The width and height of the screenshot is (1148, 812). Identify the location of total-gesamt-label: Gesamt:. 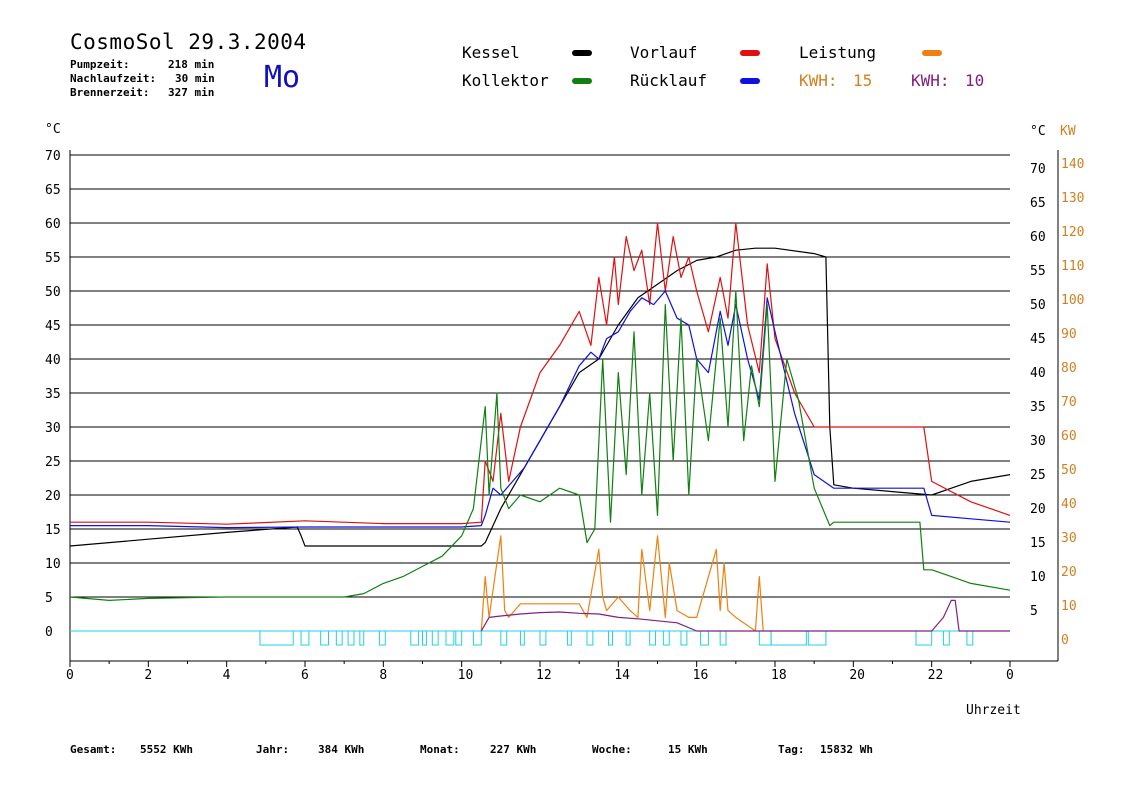
(93, 749).